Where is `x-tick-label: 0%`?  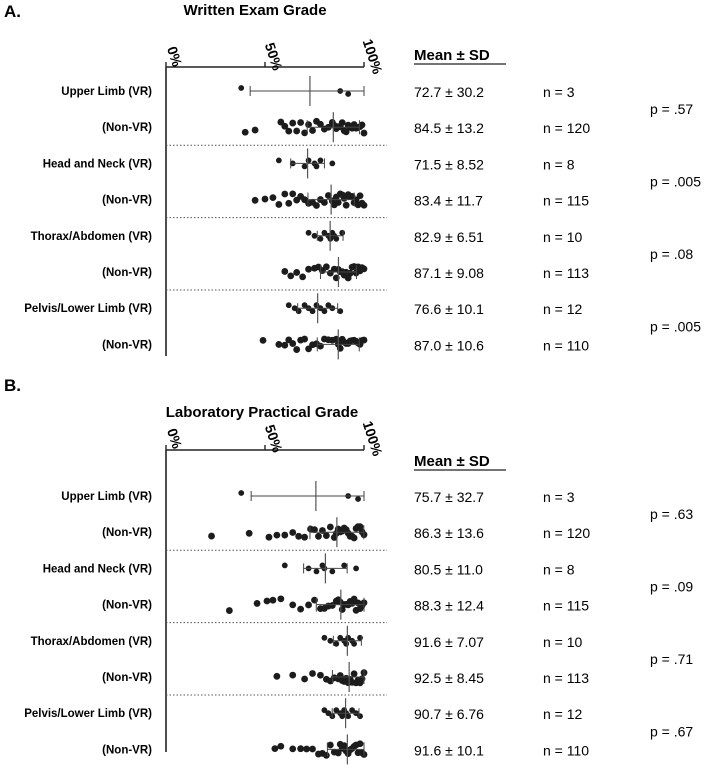 x-tick-label: 0% is located at coordinates (175, 438).